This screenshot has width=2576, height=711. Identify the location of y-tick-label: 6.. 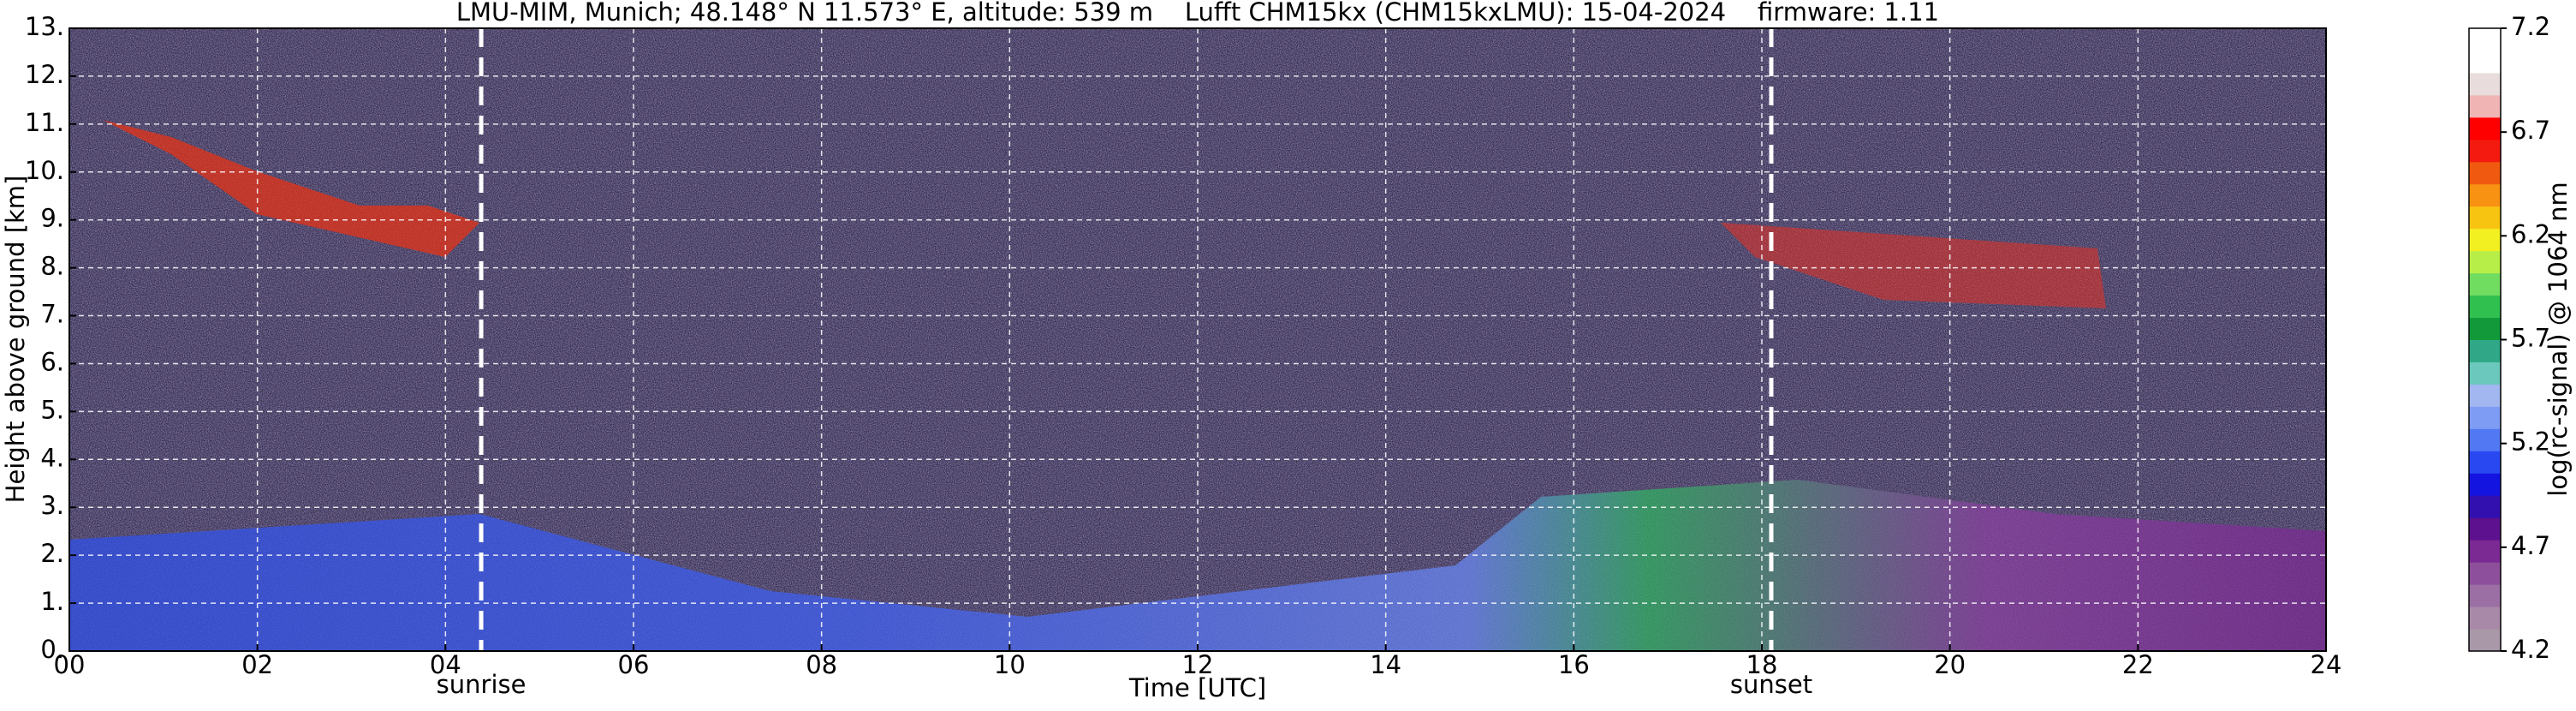
(52, 361).